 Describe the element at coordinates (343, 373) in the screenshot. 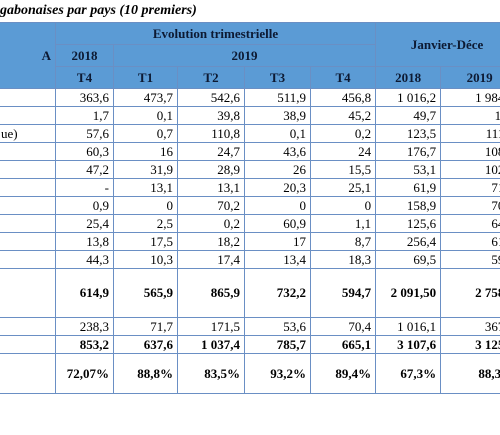

I see `table-cell: 89,4%` at that location.